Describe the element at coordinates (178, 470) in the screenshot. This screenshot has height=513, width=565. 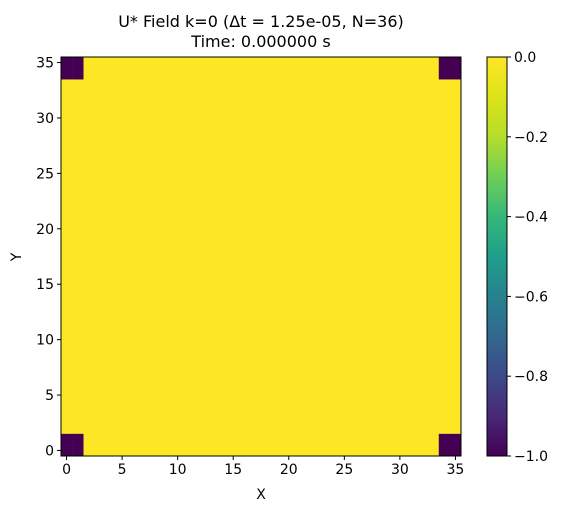
I see `x-tick-label: 10` at that location.